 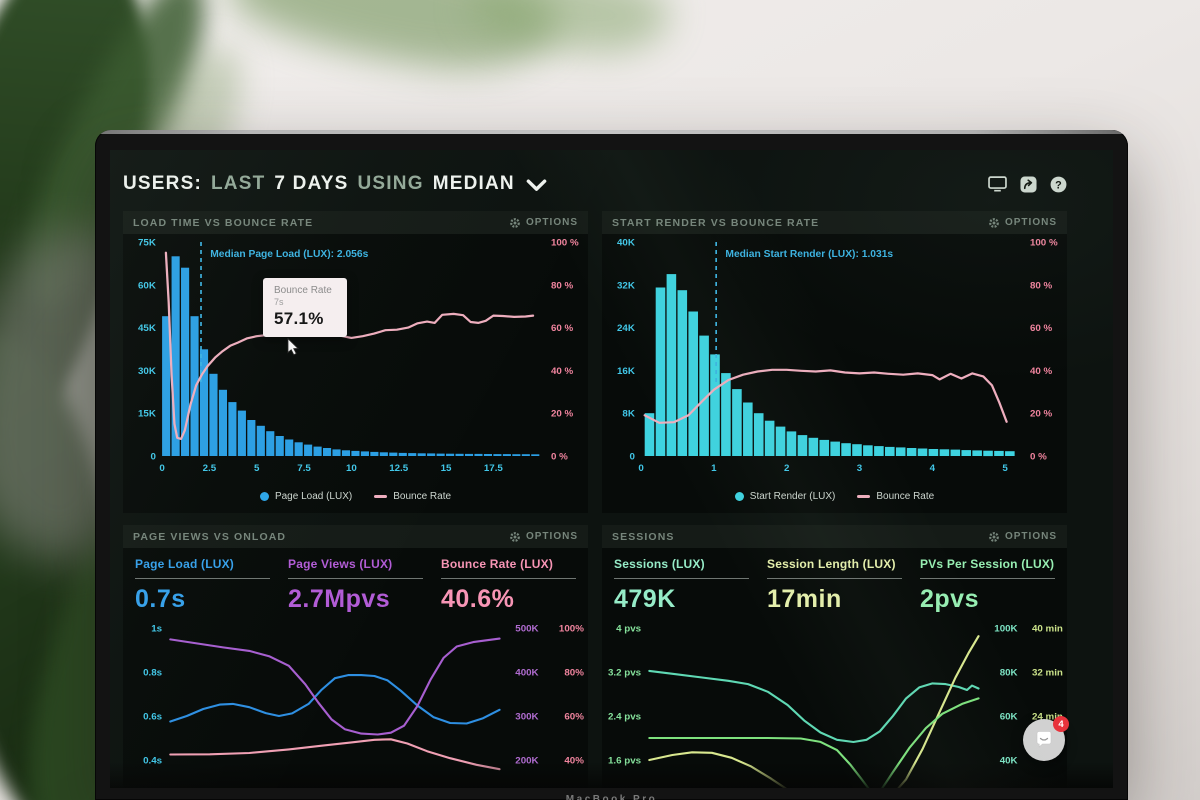 What do you see at coordinates (478, 599) in the screenshot?
I see `metric-value: 40.6%` at bounding box center [478, 599].